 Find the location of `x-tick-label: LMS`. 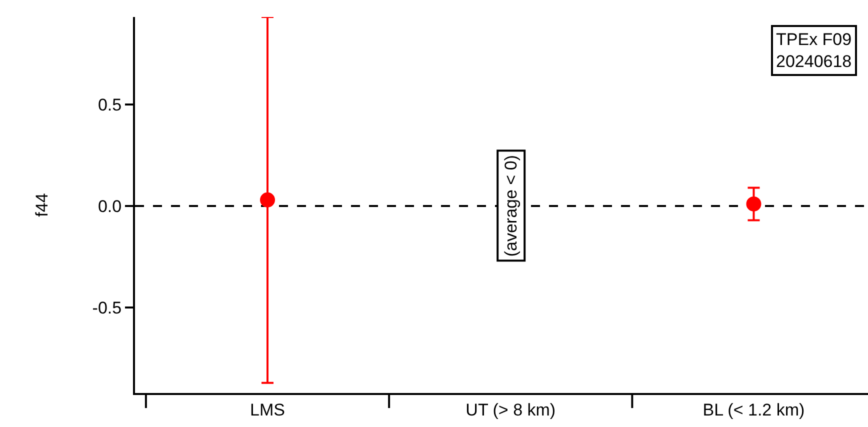

x-tick-label: LMS is located at coordinates (267, 410).